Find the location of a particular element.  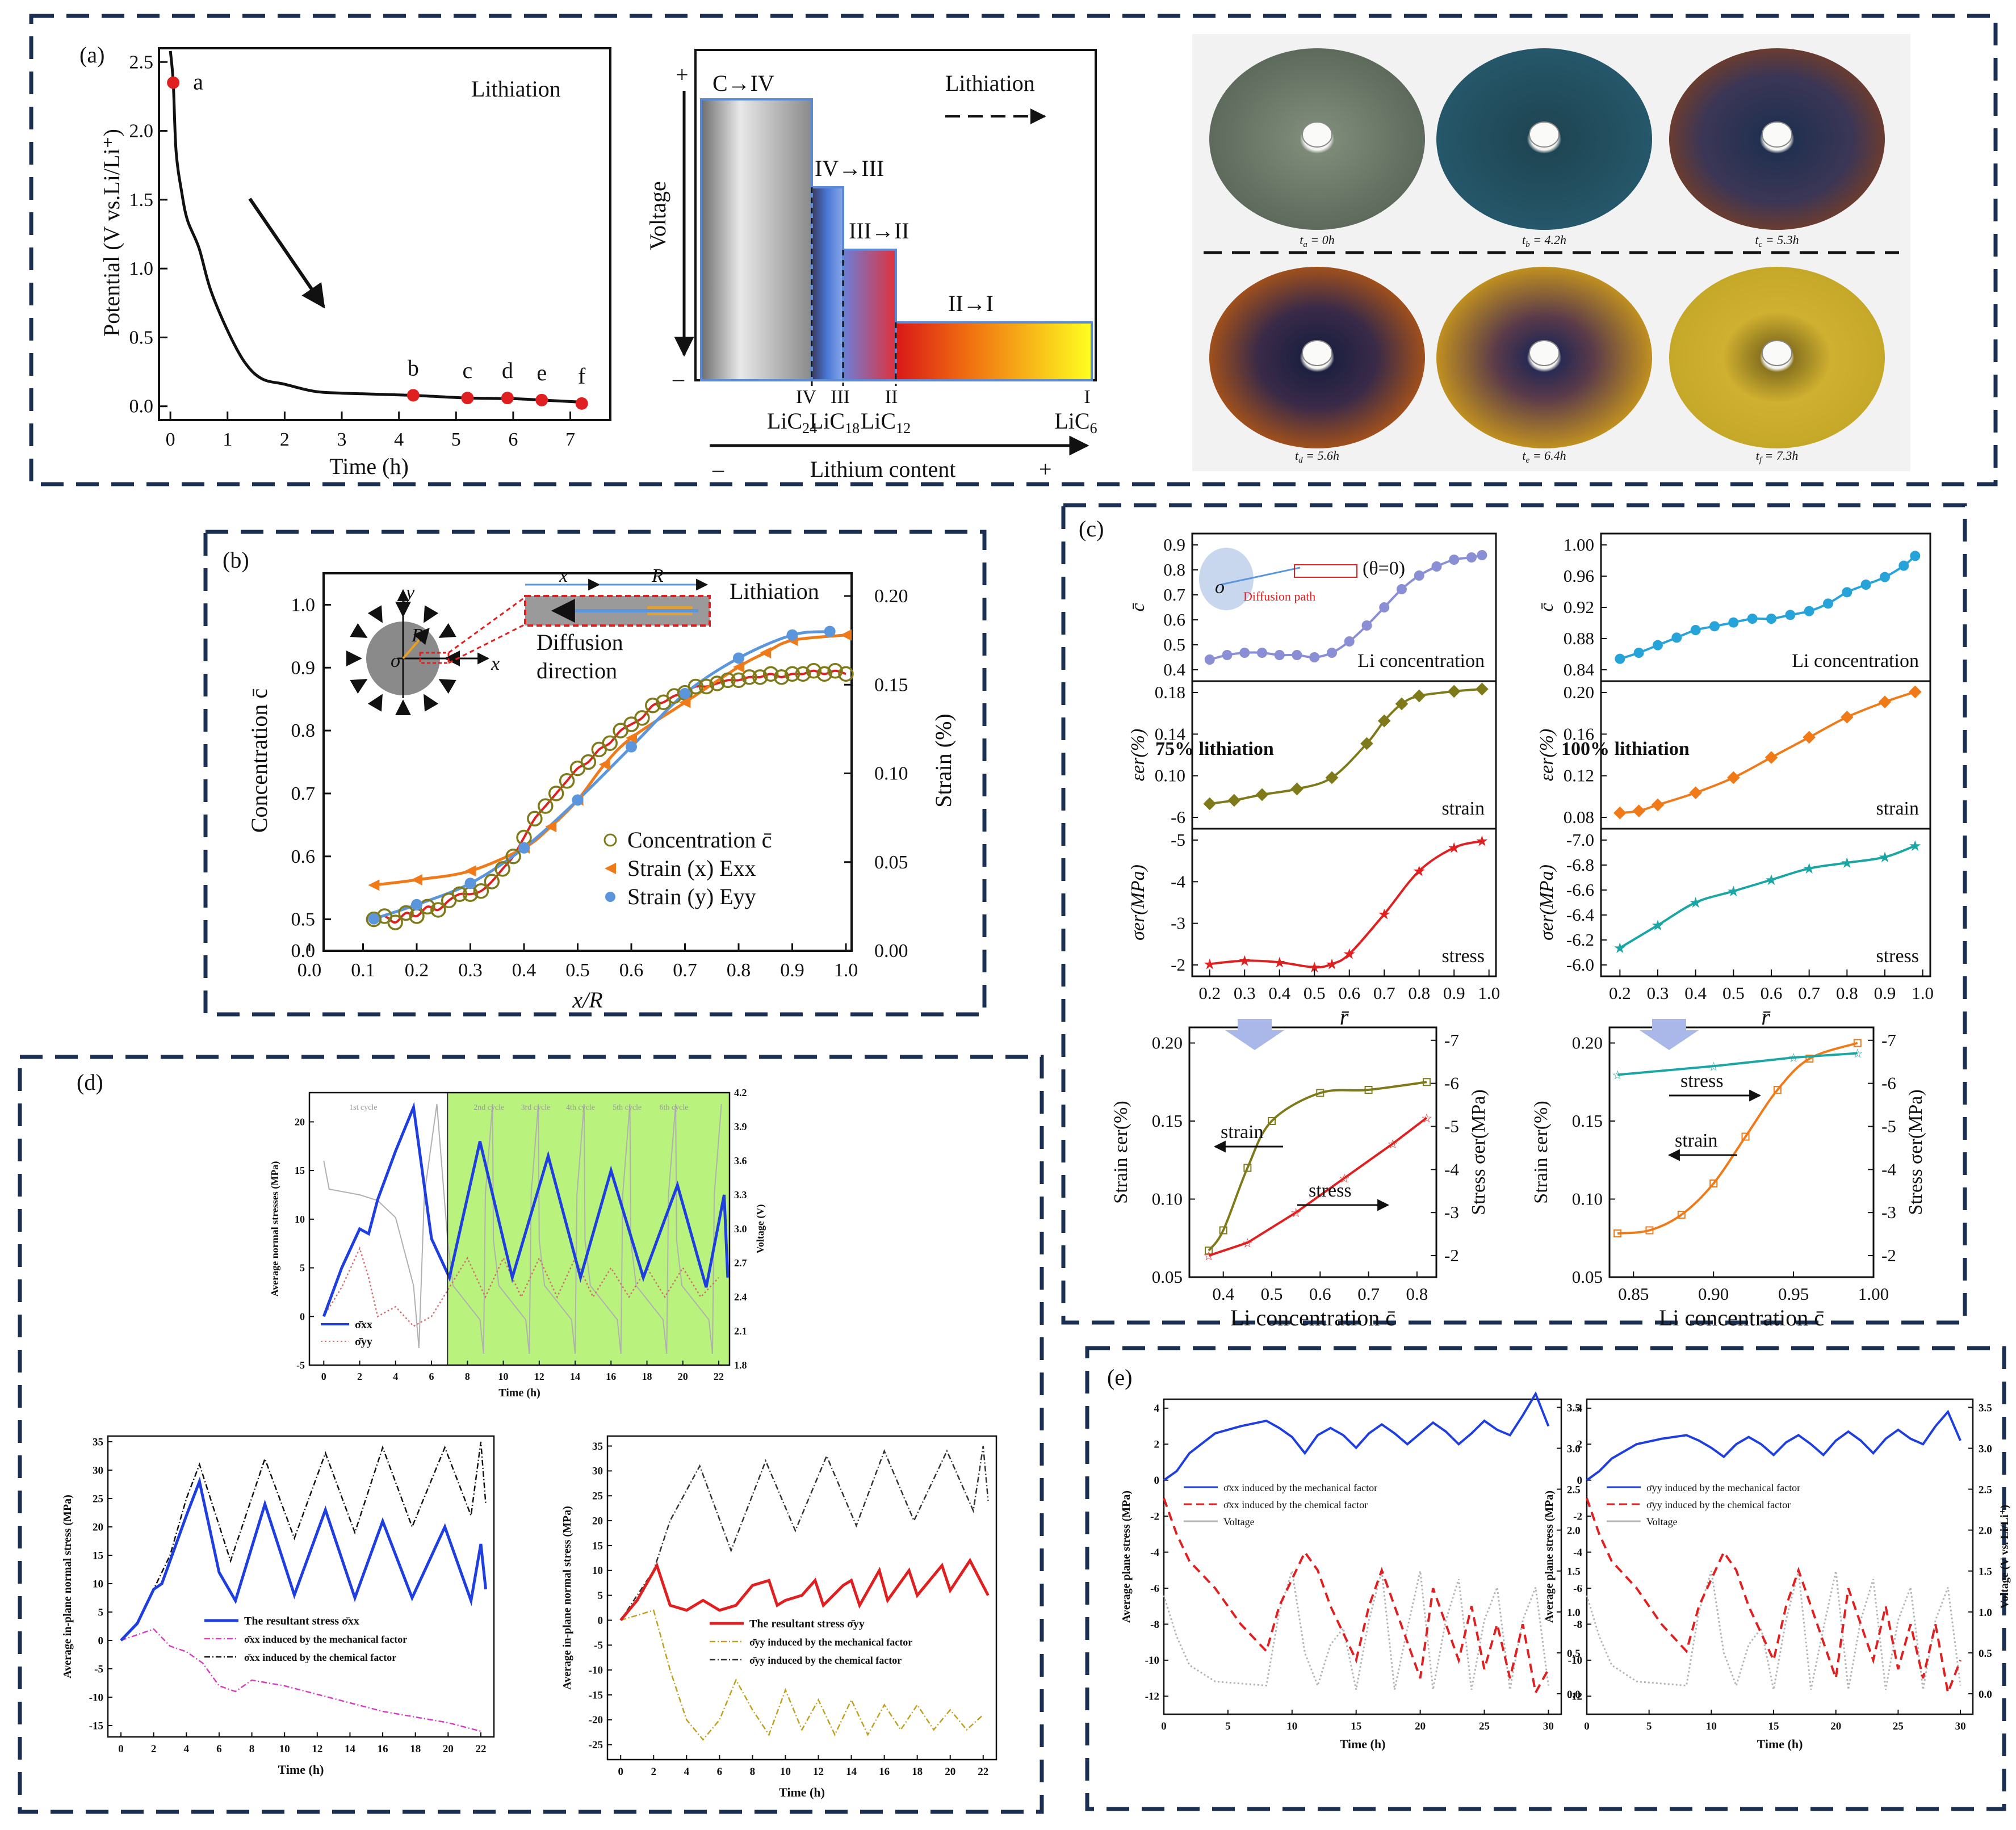

d-legend-sxx: σ̄xx is located at coordinates (363, 1325).